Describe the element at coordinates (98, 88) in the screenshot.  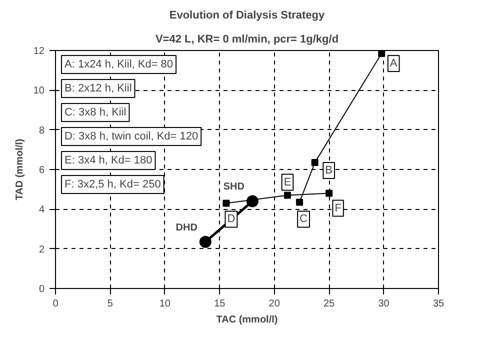
I see `annotation: B: 2x12 h, Kiil` at that location.